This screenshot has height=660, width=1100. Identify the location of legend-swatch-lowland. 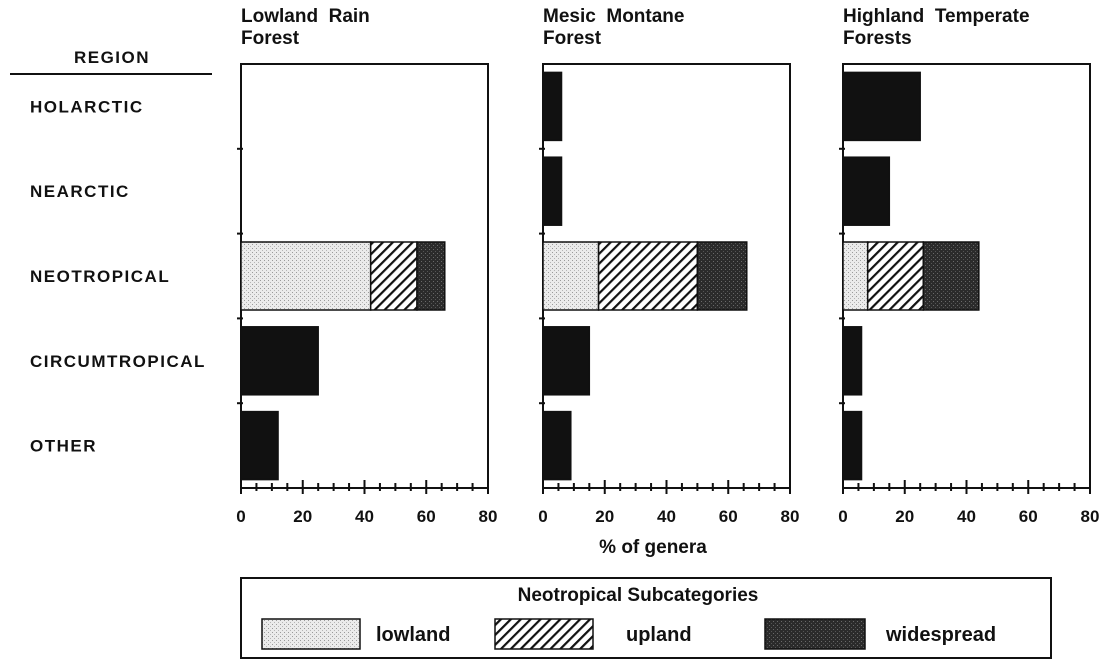
(311, 634).